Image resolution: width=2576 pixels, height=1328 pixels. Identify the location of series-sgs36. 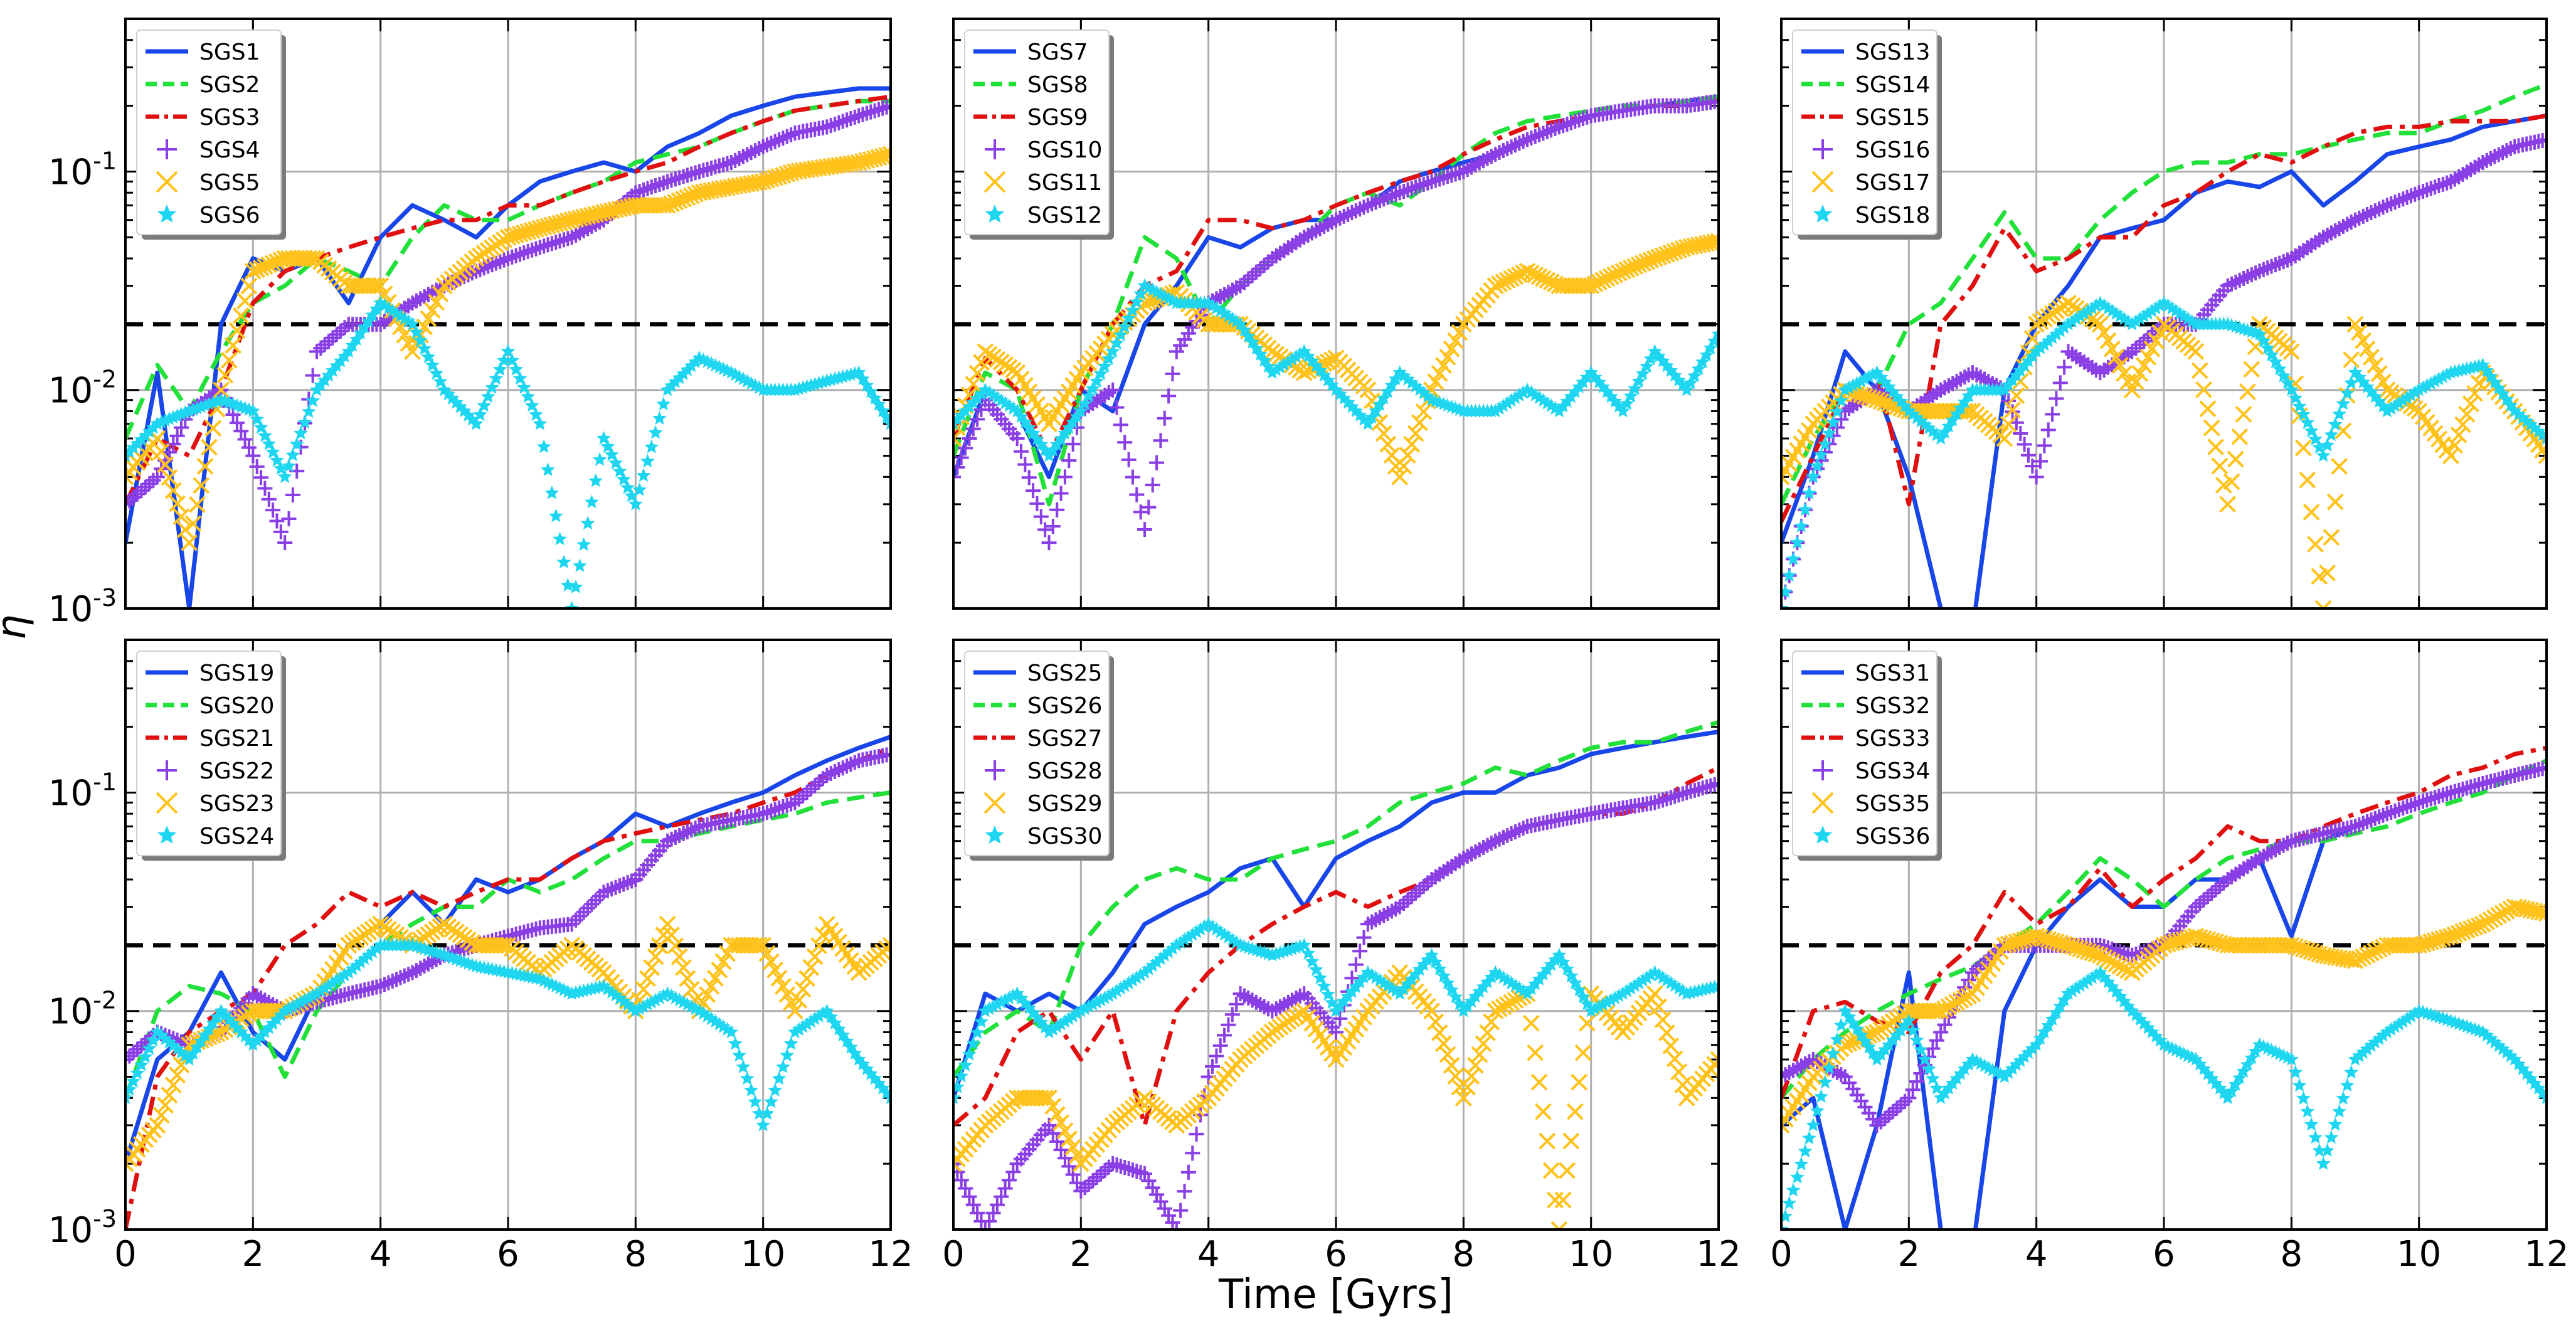
(2164, 1097).